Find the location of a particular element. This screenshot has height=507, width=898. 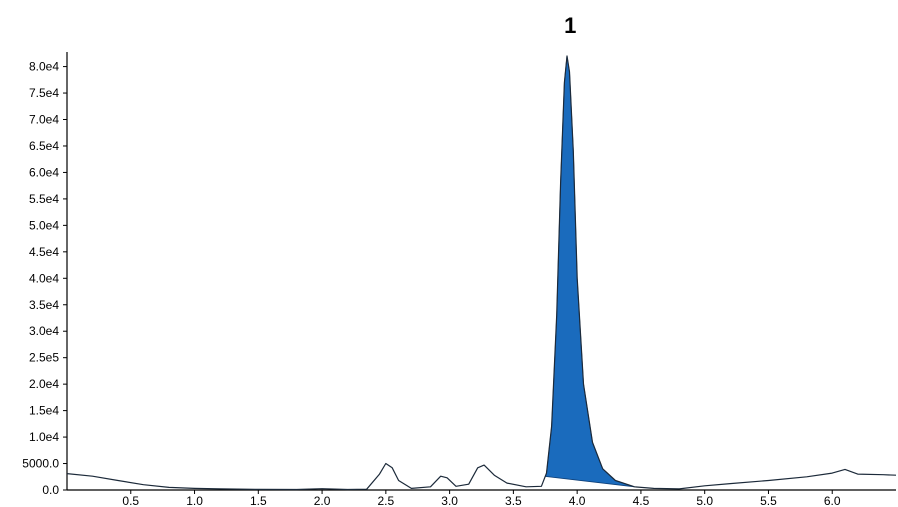

x-tick-label: 3.5 is located at coordinates (513, 500).